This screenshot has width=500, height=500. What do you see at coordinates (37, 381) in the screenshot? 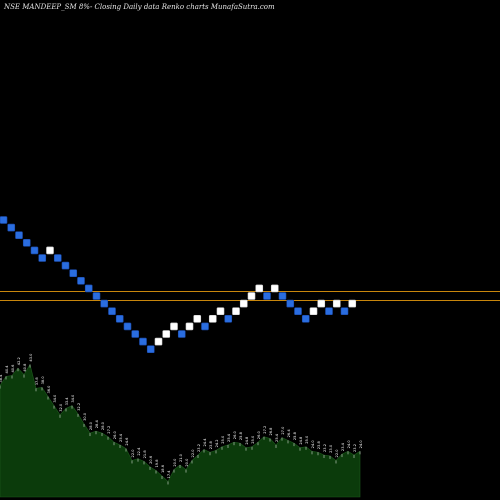
I see `volume-label: 37.8` at bounding box center [37, 381].